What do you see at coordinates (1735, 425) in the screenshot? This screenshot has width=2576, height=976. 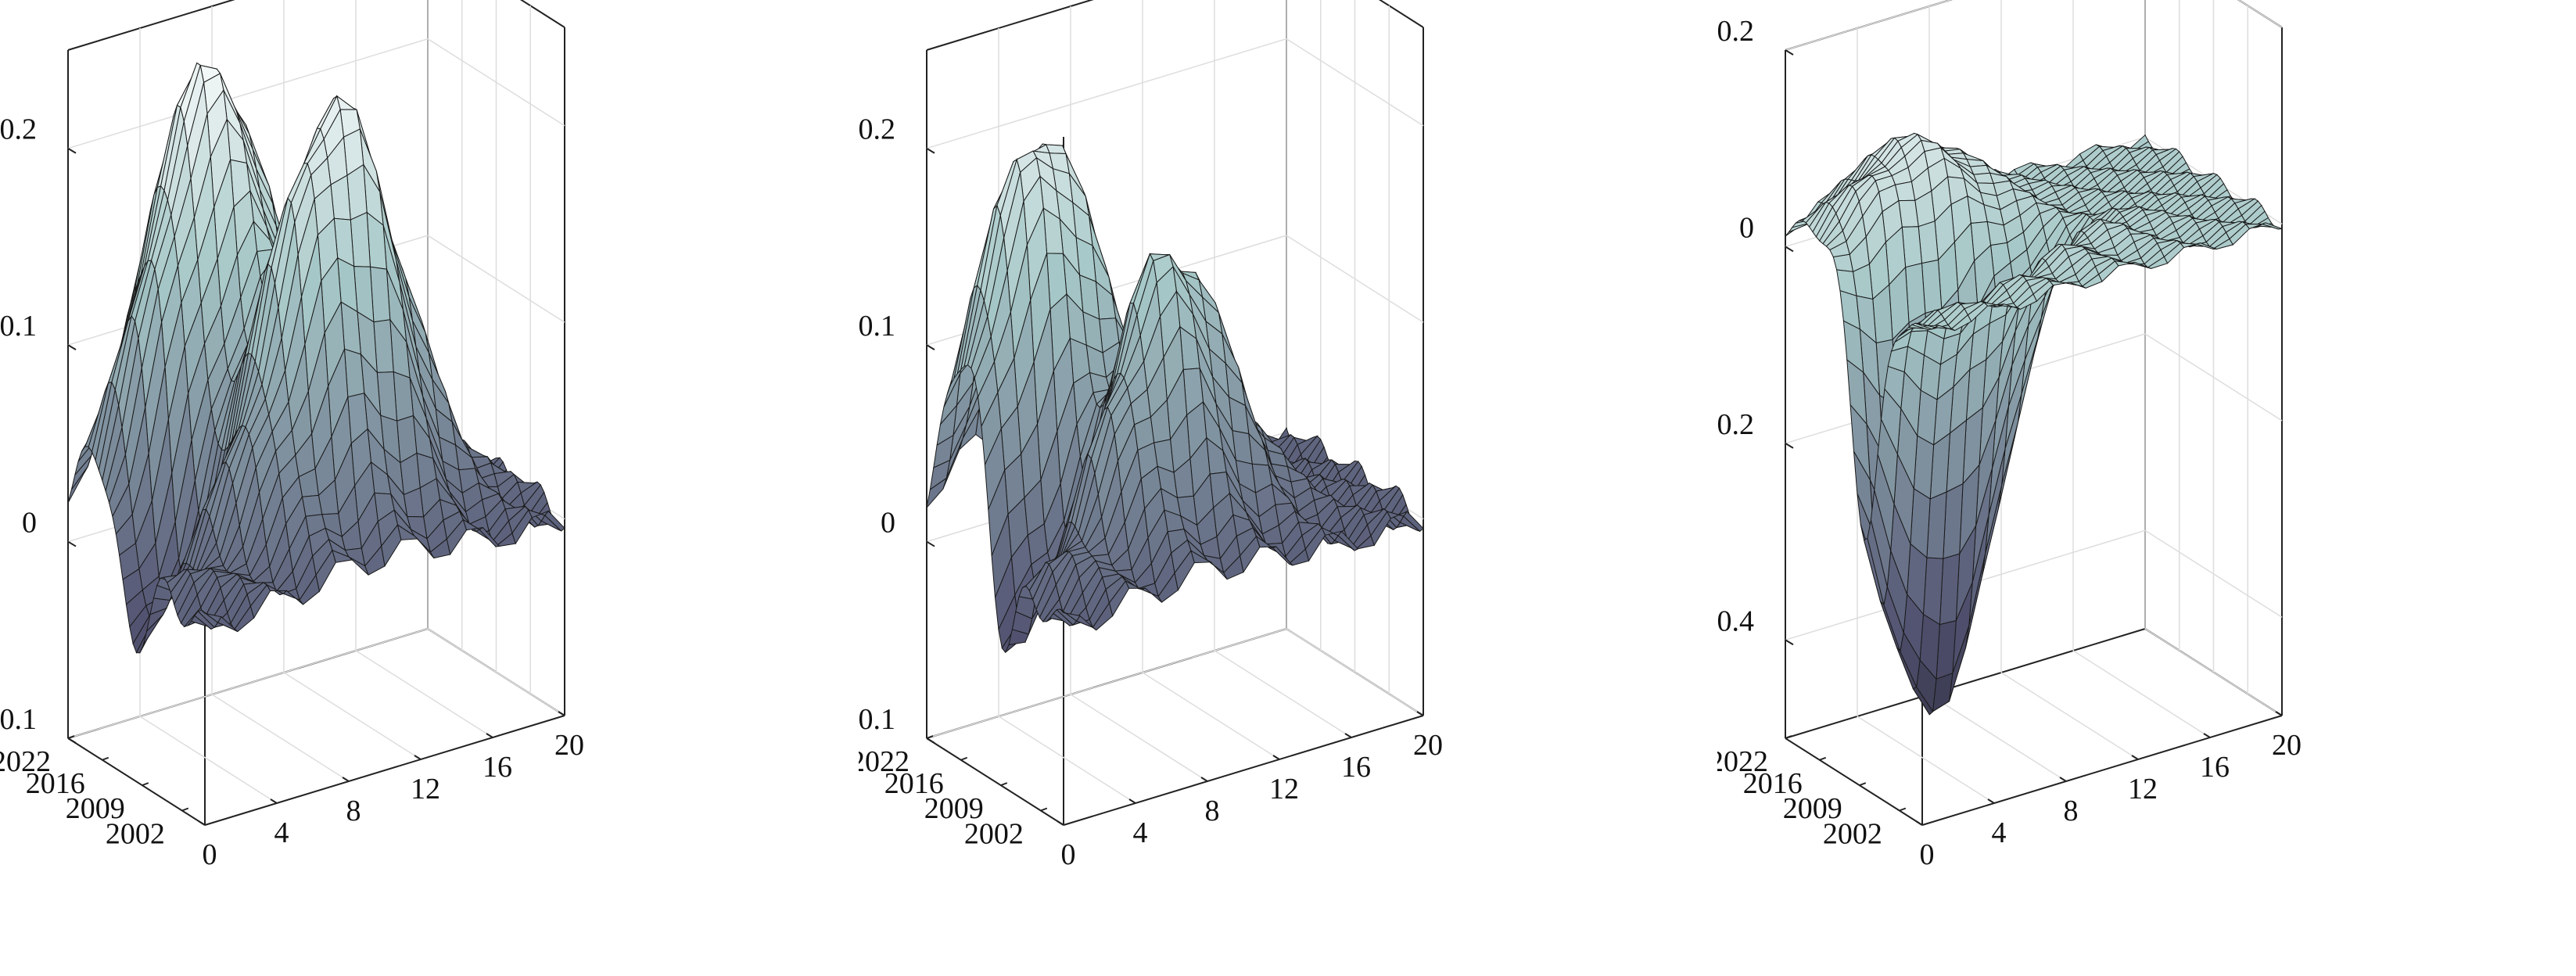 I see `z-tick-label: -0.2` at bounding box center [1735, 425].